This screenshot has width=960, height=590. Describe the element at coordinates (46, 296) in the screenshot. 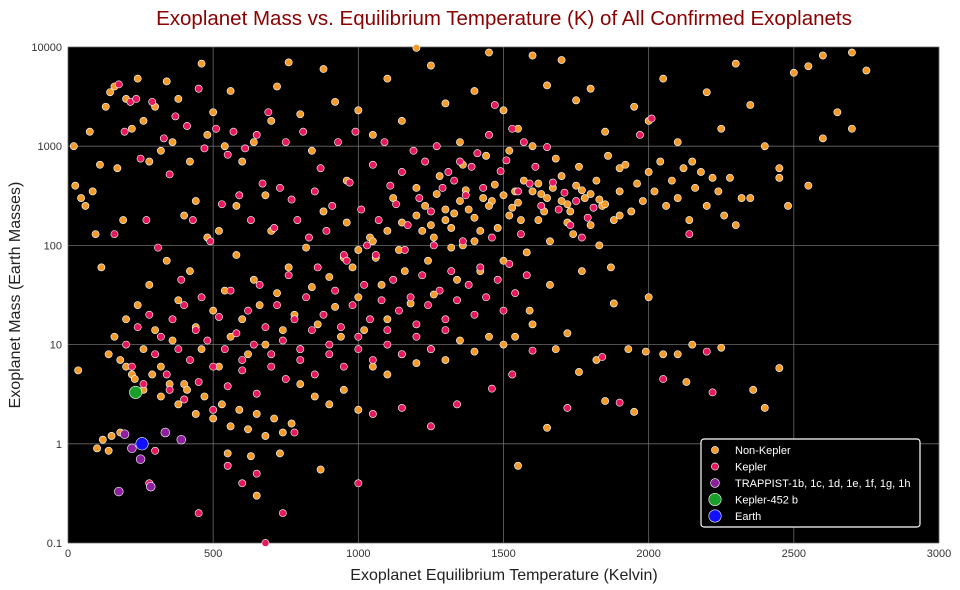

I see `y-axis-ticks: 0.1 1 10 100 1000 10000` at that location.